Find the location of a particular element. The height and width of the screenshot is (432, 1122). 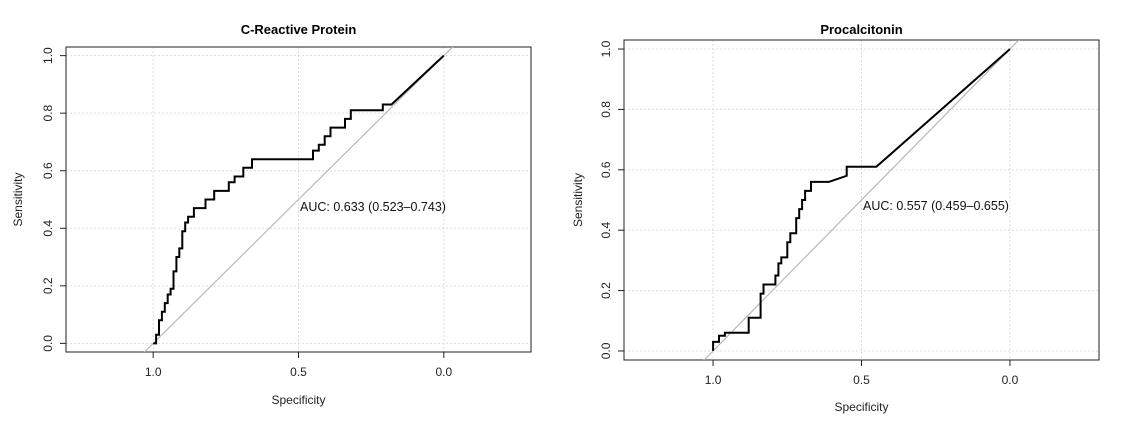

chart-title: C-Reactive Protein is located at coordinates (299, 29).